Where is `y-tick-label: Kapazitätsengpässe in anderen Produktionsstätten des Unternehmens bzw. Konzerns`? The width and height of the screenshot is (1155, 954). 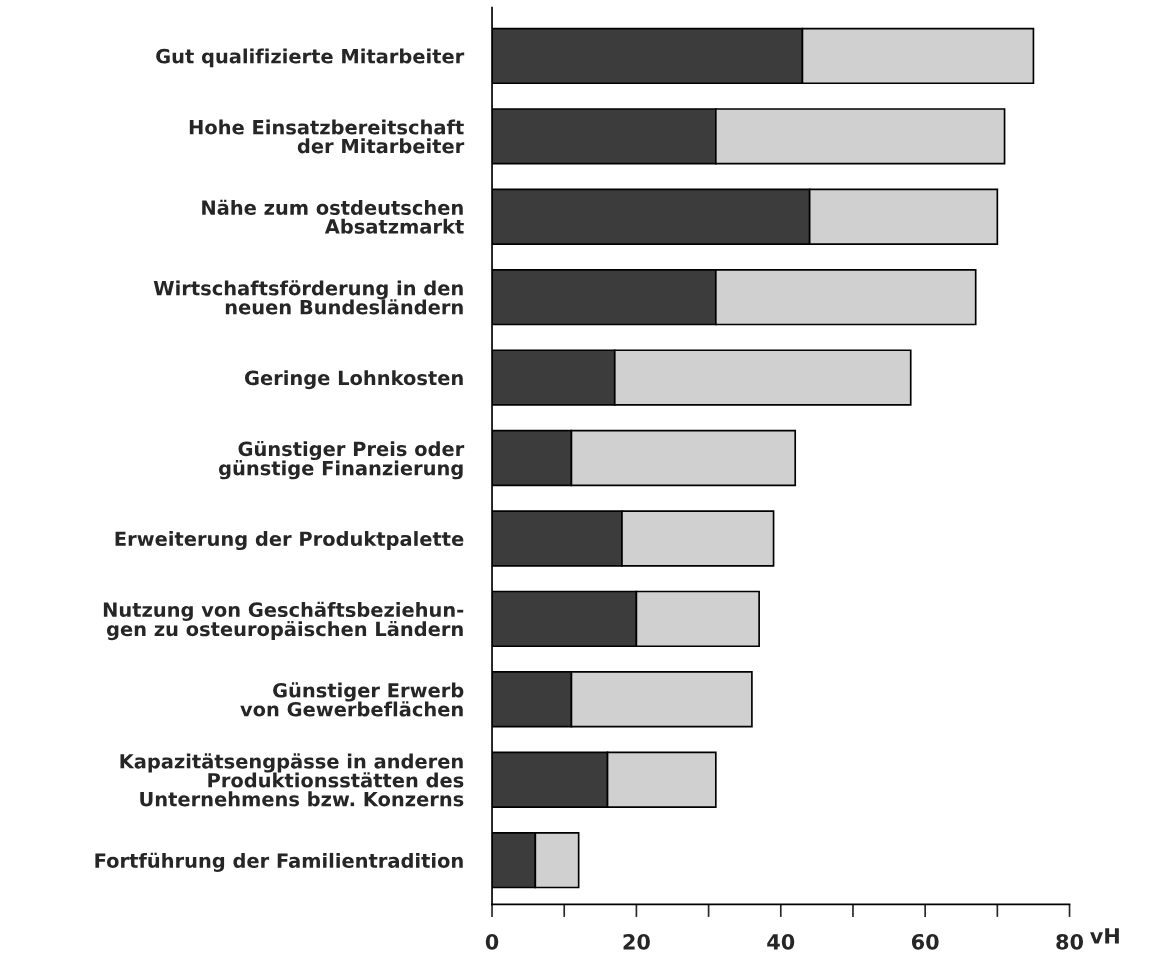
y-tick-label: Kapazitätsengpässe in anderen Produktionsstätten des Unternehmens bzw. Konzerns is located at coordinates (292, 780).